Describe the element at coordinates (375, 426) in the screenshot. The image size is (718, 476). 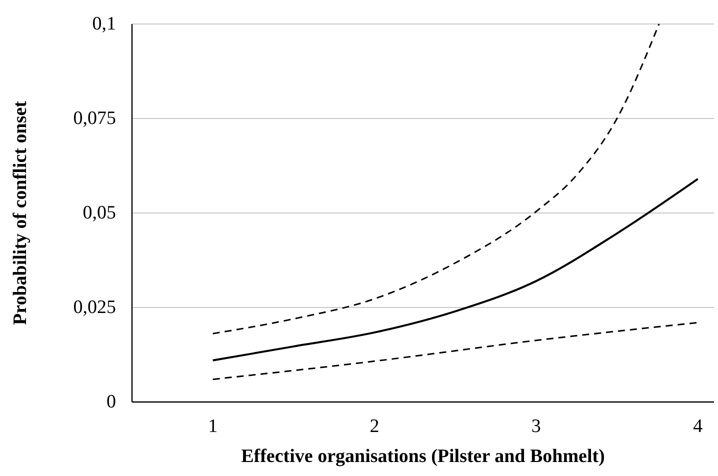
I see `x-tick-label: 2` at that location.